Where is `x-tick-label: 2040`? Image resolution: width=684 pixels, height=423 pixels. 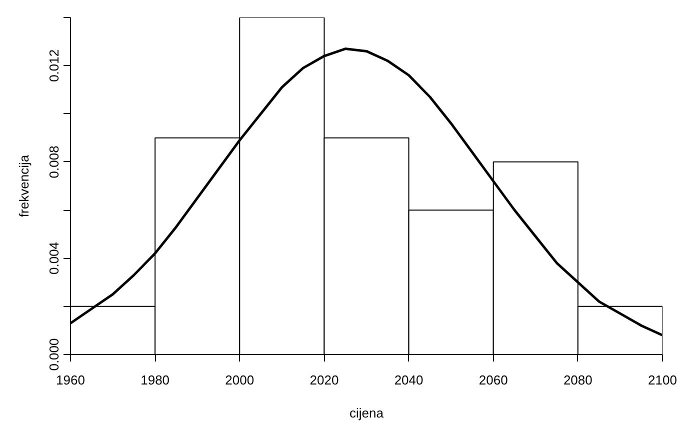
x-tick-label: 2040 is located at coordinates (409, 380).